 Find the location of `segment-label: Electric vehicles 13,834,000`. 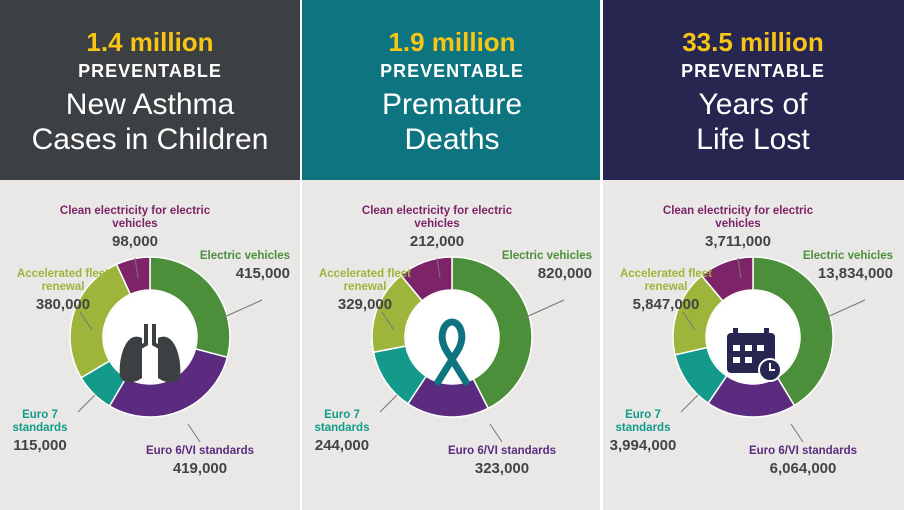

segment-label: Electric vehicles 13,834,000 is located at coordinates (845, 266).